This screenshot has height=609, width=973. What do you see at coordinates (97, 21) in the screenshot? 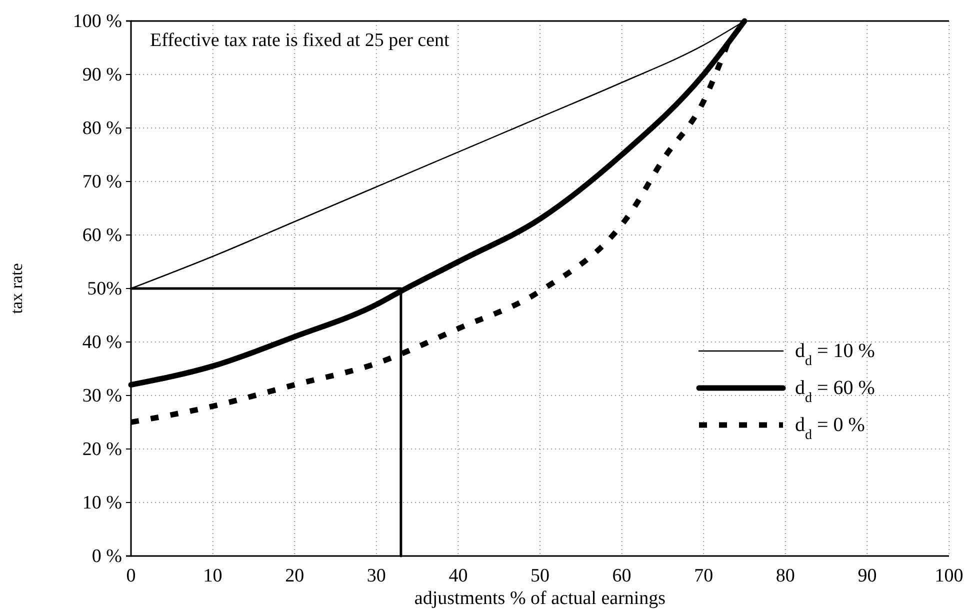
I see `y-tick-label: 100 %` at bounding box center [97, 21].